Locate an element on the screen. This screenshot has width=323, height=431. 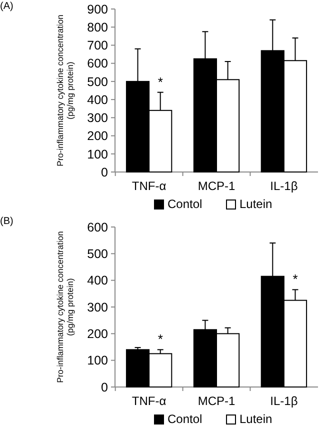
y-tick-label: 900 is located at coordinates (97, 9).